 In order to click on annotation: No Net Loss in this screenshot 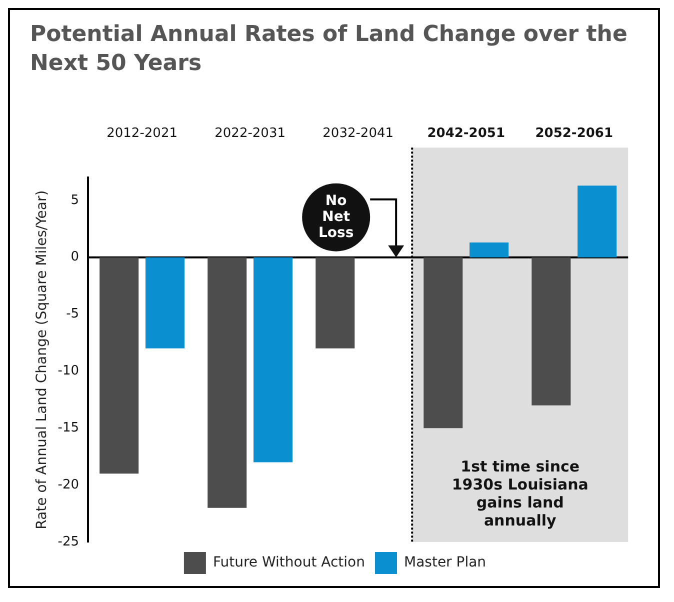, I will do `click(336, 216)`.